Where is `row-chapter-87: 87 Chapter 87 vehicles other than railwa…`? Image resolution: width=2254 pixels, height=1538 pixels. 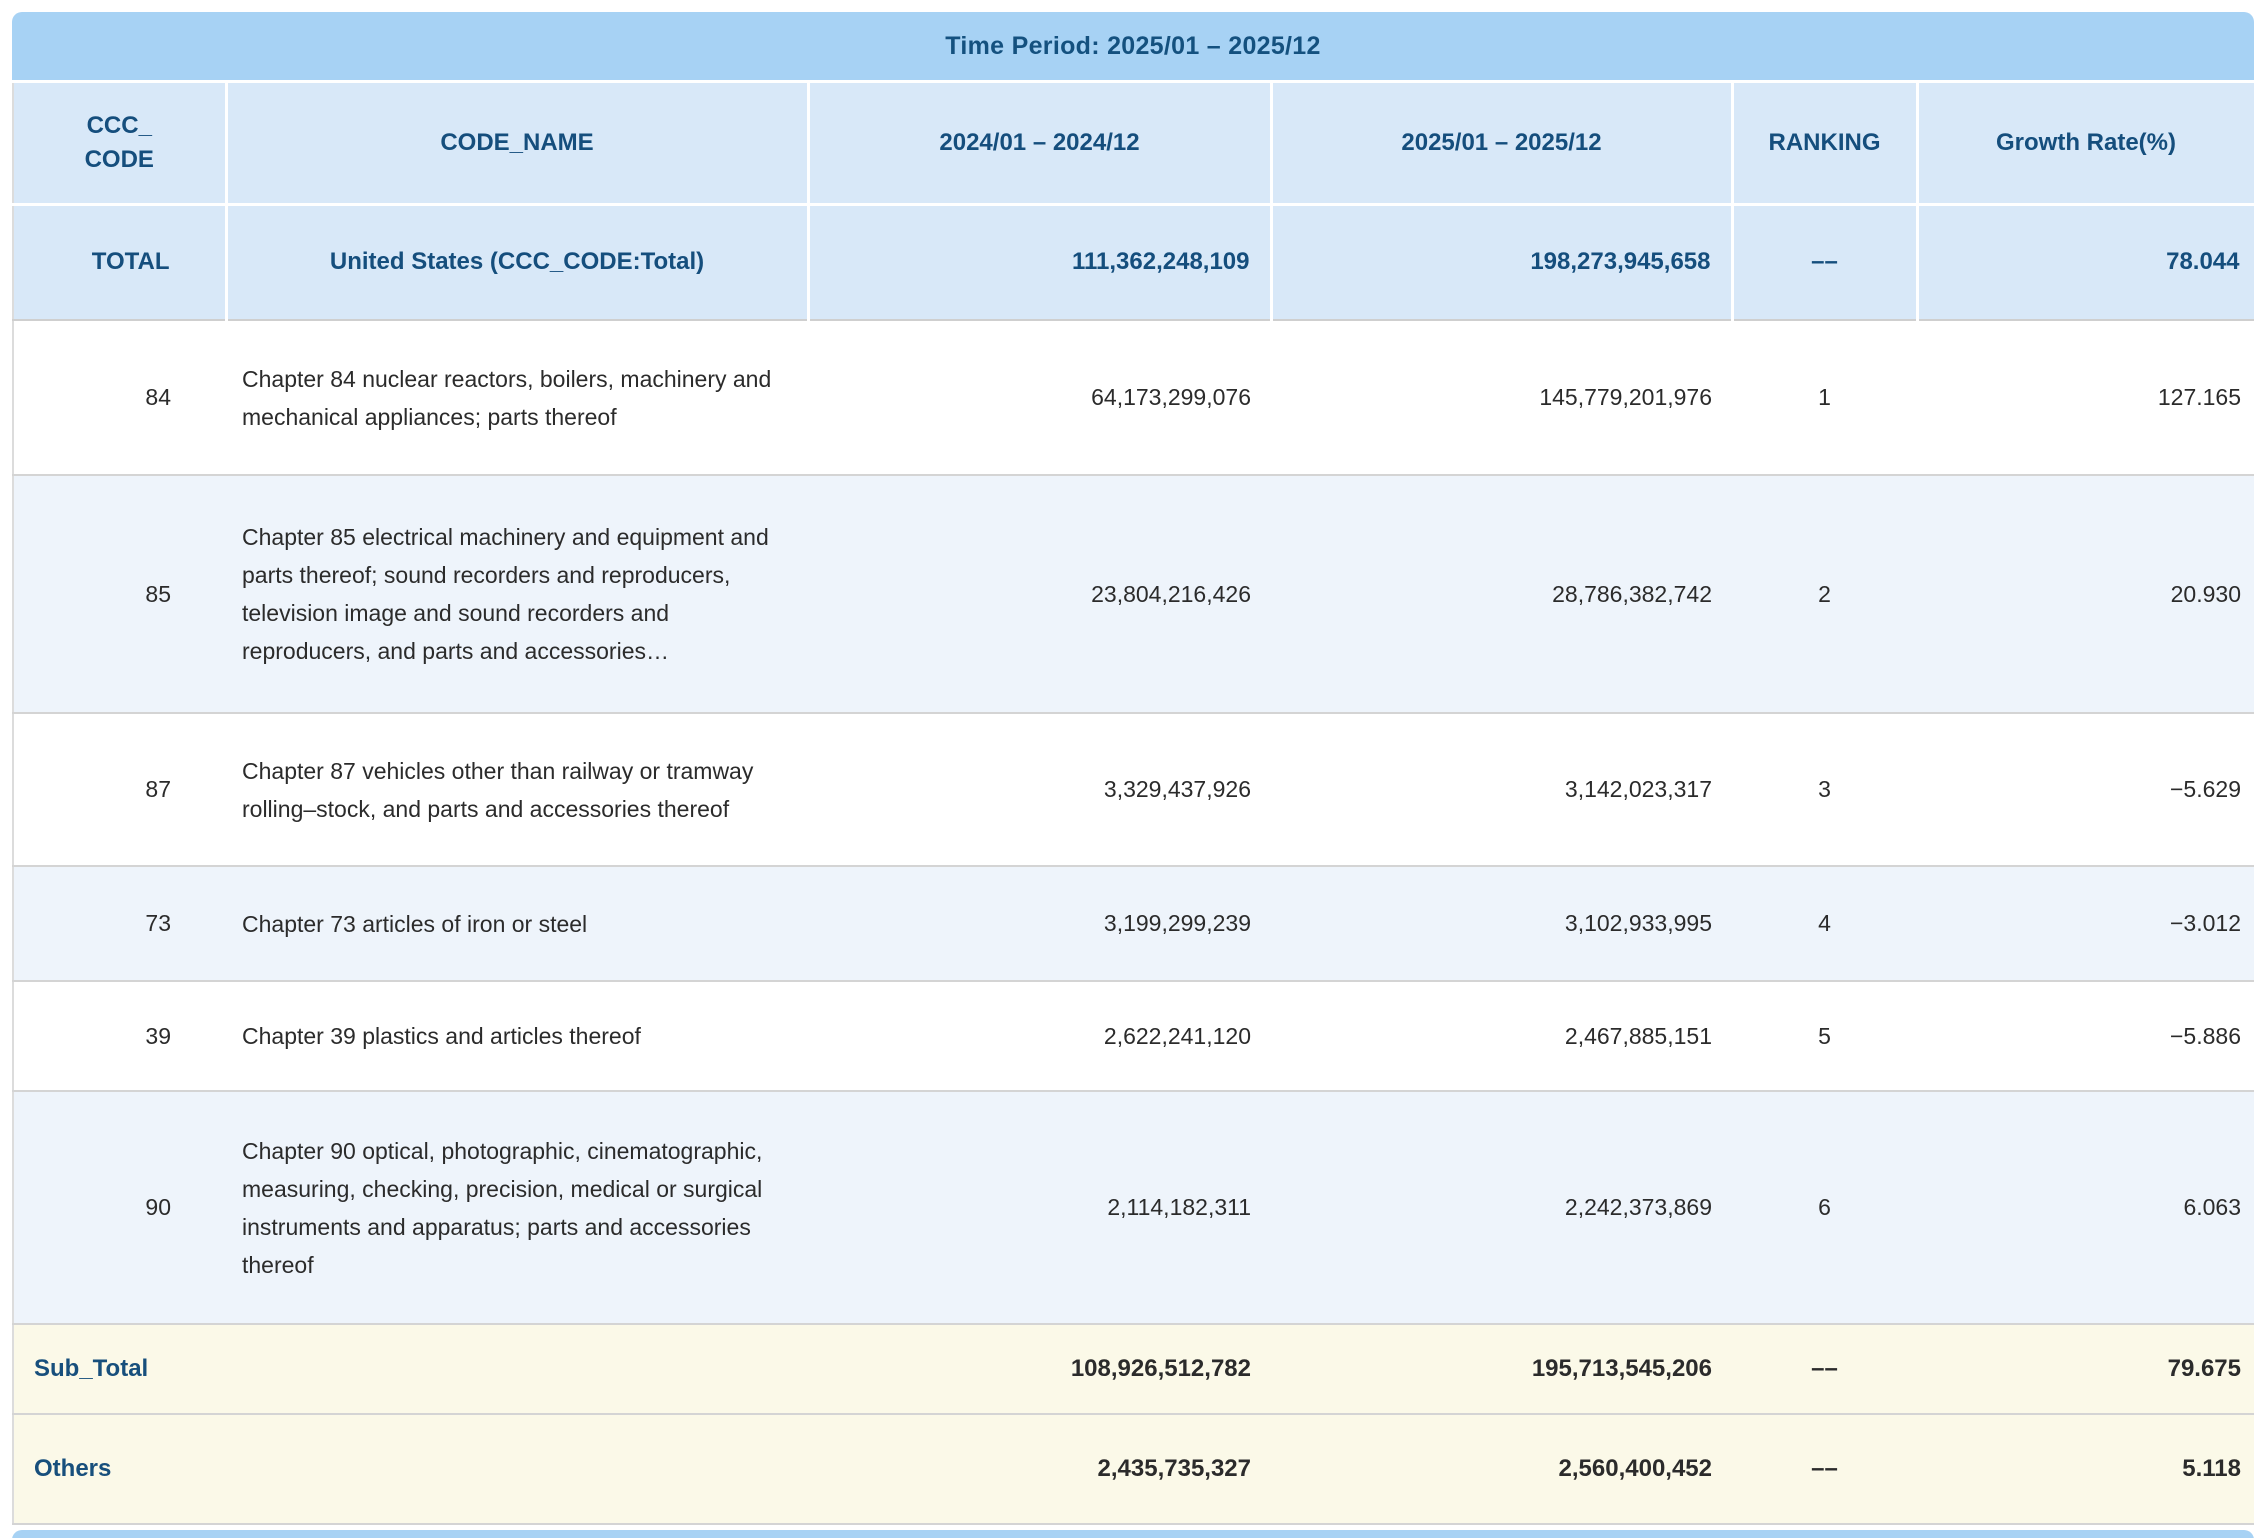 row-chapter-87: 87 Chapter 87 vehicles other than railwa… is located at coordinates (1133, 790).